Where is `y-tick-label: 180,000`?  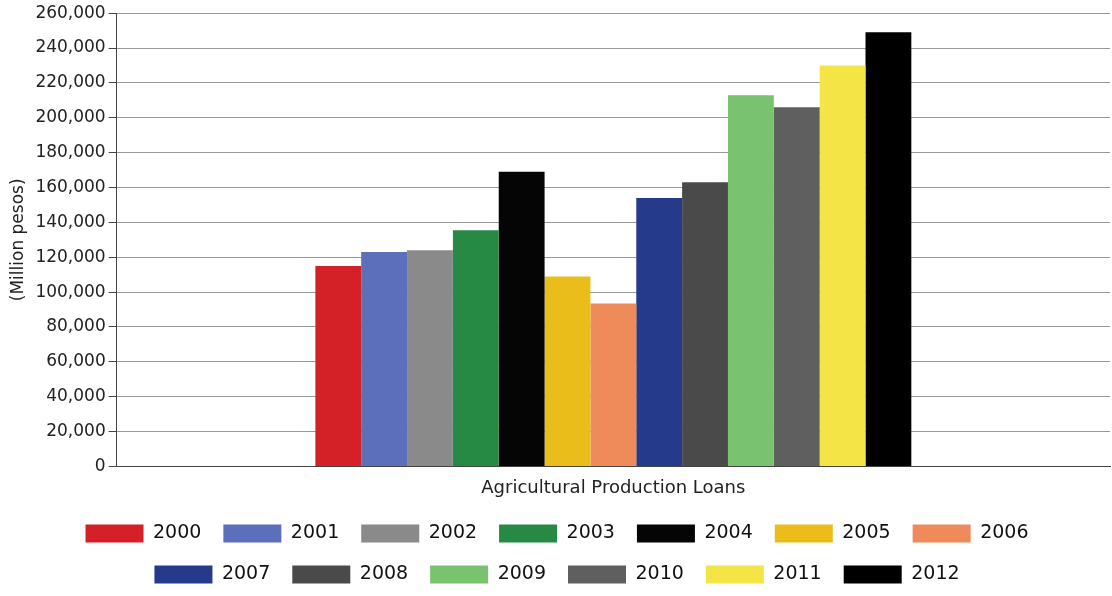 y-tick-label: 180,000 is located at coordinates (70, 151).